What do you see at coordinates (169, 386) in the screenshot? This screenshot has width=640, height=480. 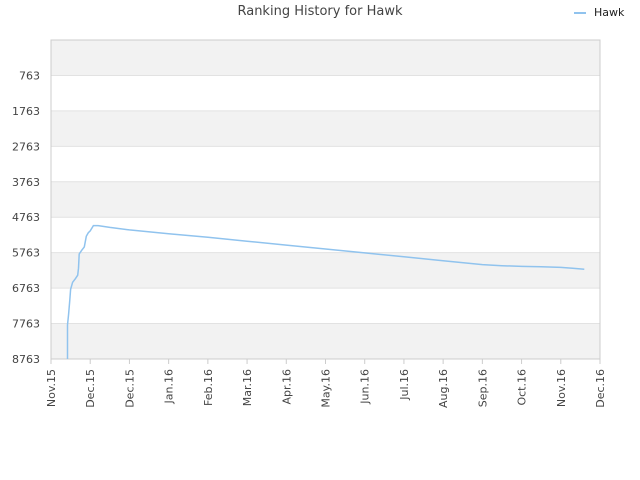 I see `x-tick-label: Jan.16` at bounding box center [169, 386].